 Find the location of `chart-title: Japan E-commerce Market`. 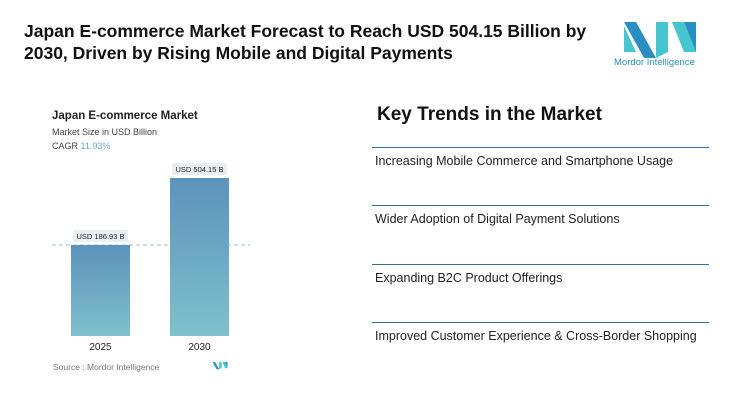

chart-title: Japan E-commerce Market is located at coordinates (125, 116).